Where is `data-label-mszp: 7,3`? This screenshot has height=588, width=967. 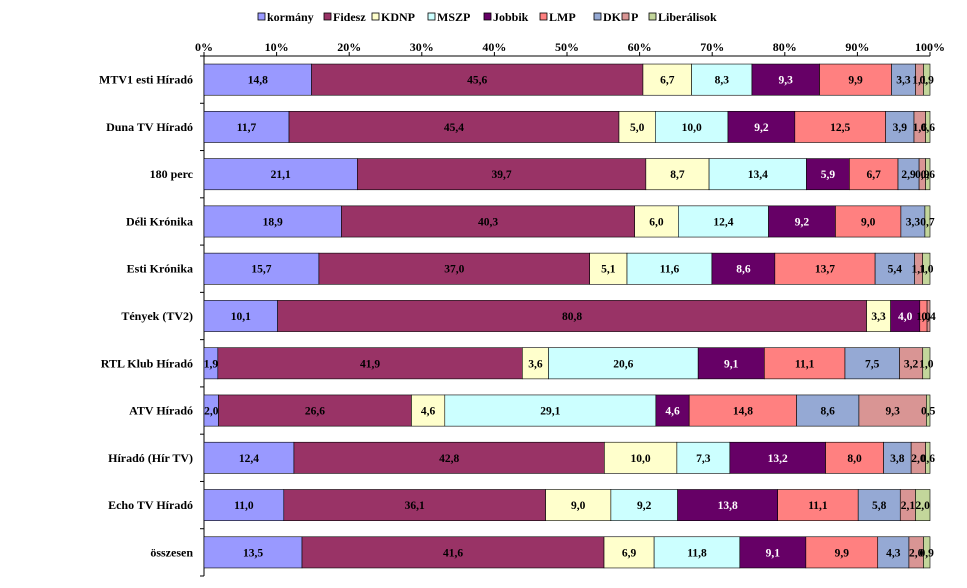 data-label-mszp: 7,3 is located at coordinates (703, 459).